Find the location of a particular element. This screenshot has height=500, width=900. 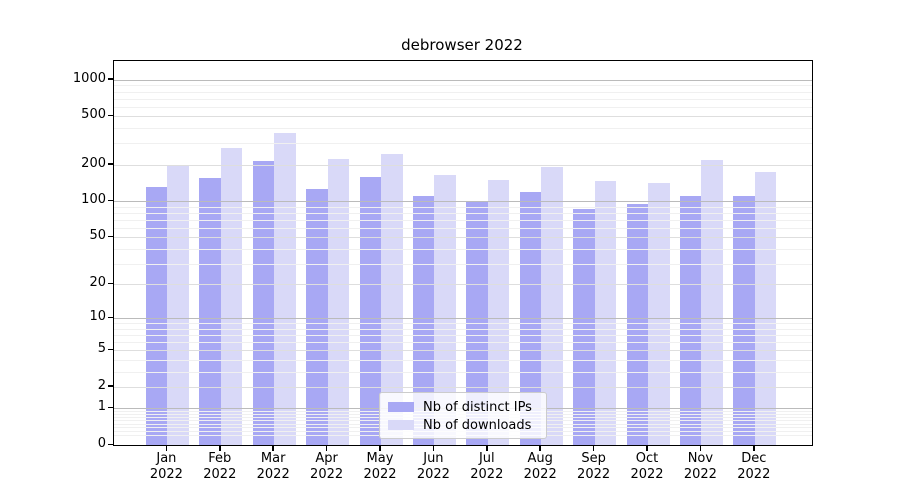

y-tick-label: 1000 is located at coordinates (89, 78).